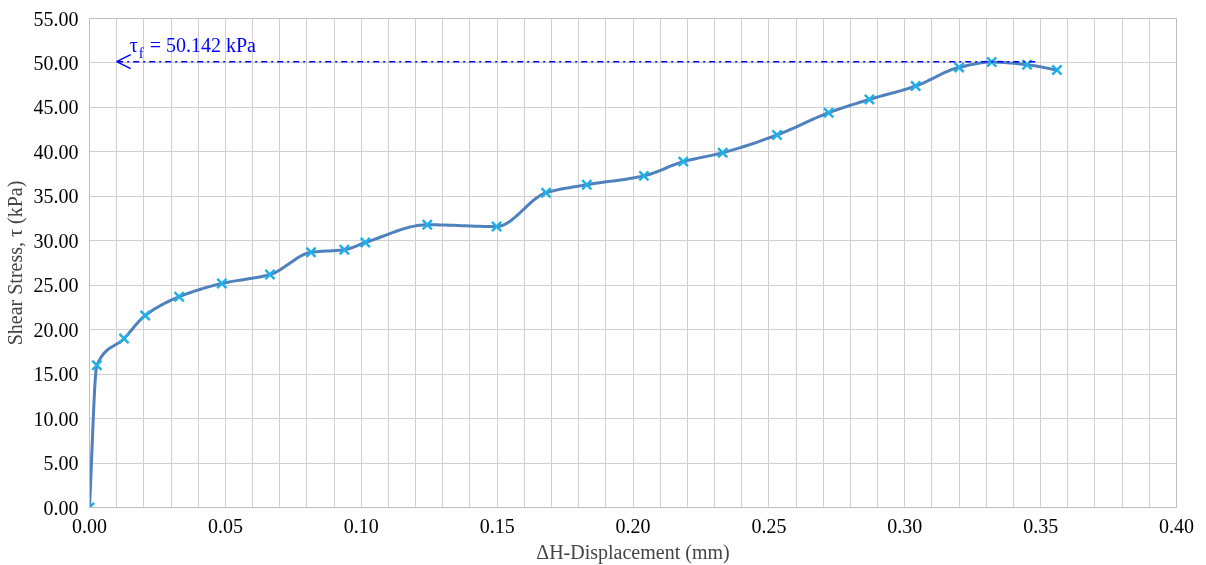  I want to click on y-tick-label: 35.00, so click(56, 196).